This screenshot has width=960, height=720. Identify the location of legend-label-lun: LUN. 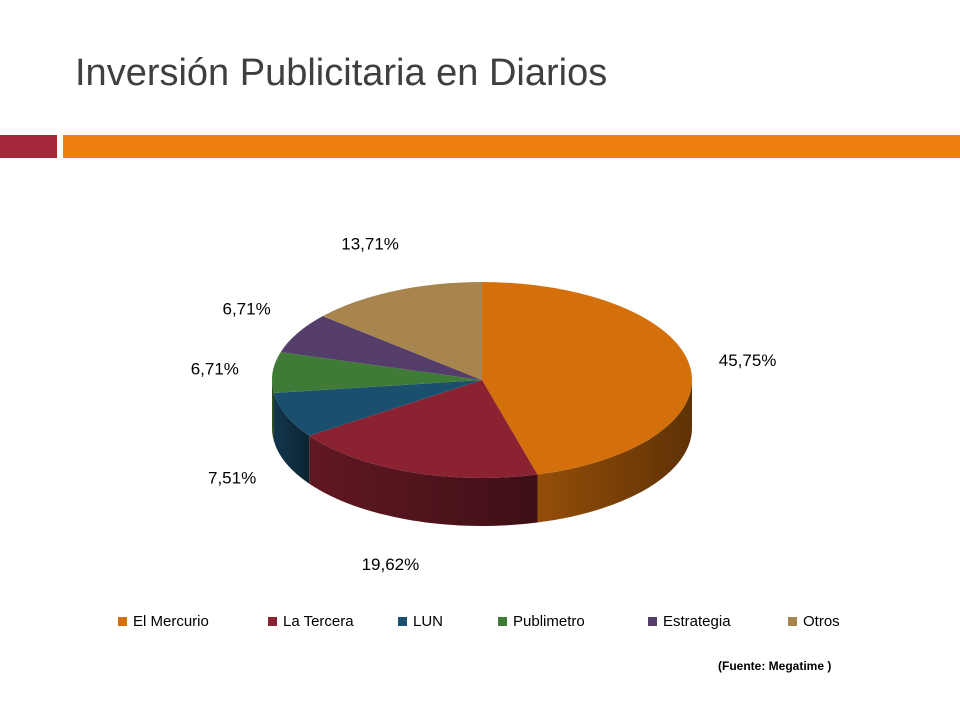
(428, 621).